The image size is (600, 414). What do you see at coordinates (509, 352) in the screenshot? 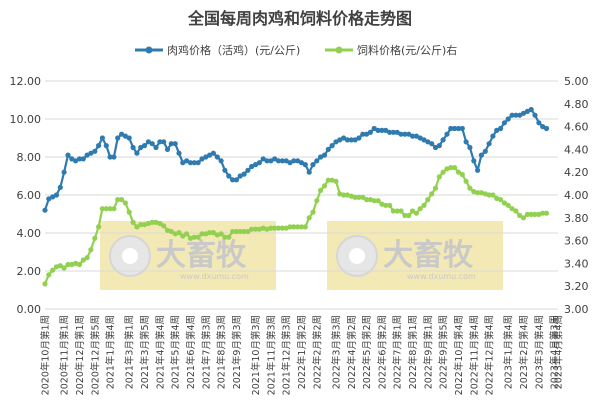
I see `x-tick-label: 2023年1月第4周` at bounding box center [509, 352].